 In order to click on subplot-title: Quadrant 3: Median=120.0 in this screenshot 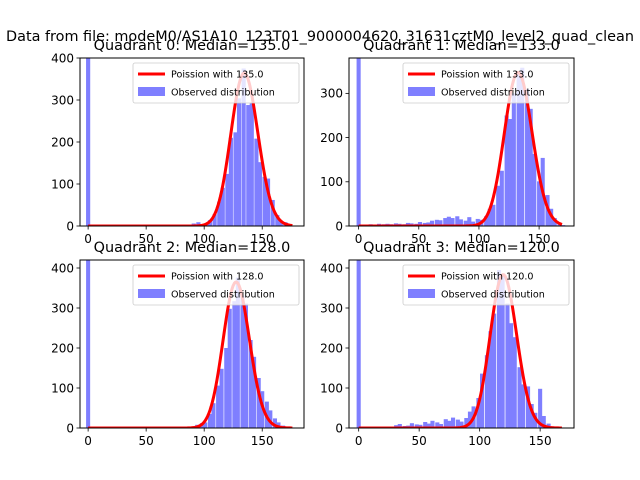, I will do `click(461, 248)`.